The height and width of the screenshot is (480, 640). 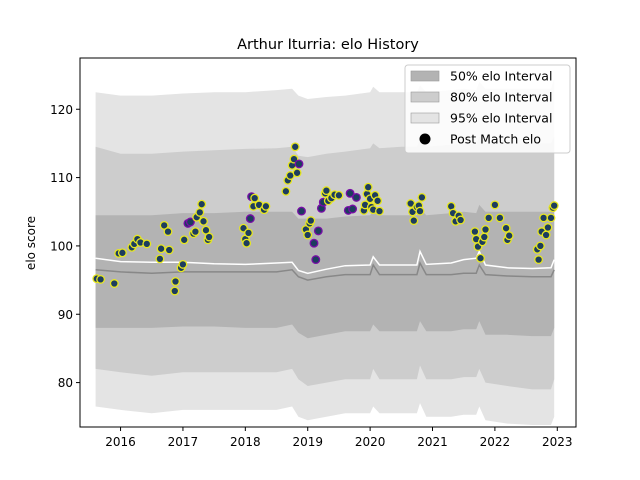 I want to click on x-tick-label: 2017, so click(x=183, y=442).